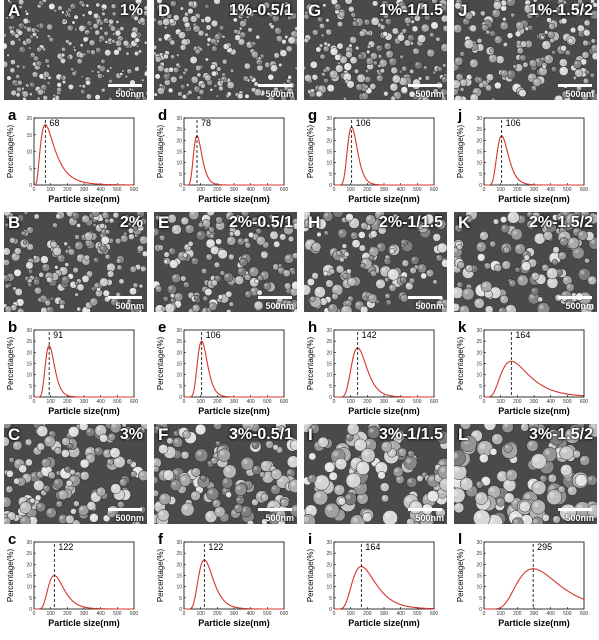 This screenshot has height=640, width=599. What do you see at coordinates (560, 434) in the screenshot?
I see `sample-condition: 3%-1.5/2` at bounding box center [560, 434].